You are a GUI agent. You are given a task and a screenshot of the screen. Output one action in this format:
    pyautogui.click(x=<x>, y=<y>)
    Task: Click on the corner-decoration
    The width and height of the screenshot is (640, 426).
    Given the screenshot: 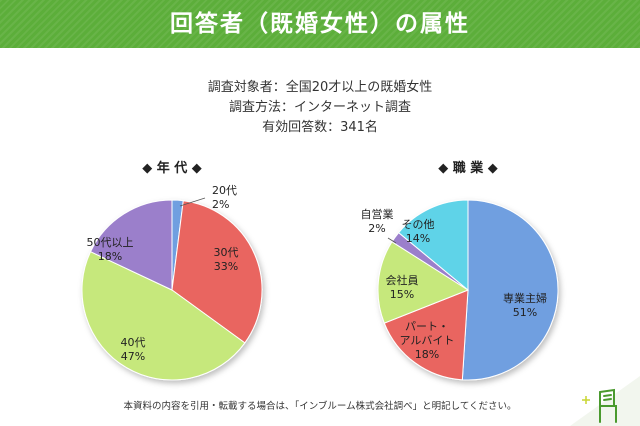 What is the action you would take?
    pyautogui.click(x=605, y=401)
    